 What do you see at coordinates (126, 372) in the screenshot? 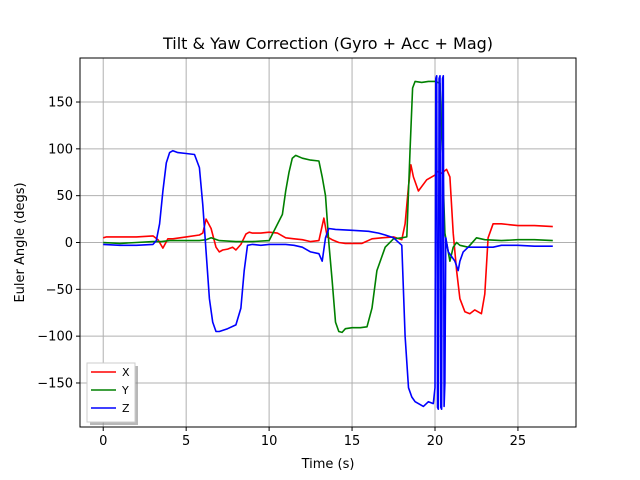
I see `legend-label-x: X` at bounding box center [126, 372].